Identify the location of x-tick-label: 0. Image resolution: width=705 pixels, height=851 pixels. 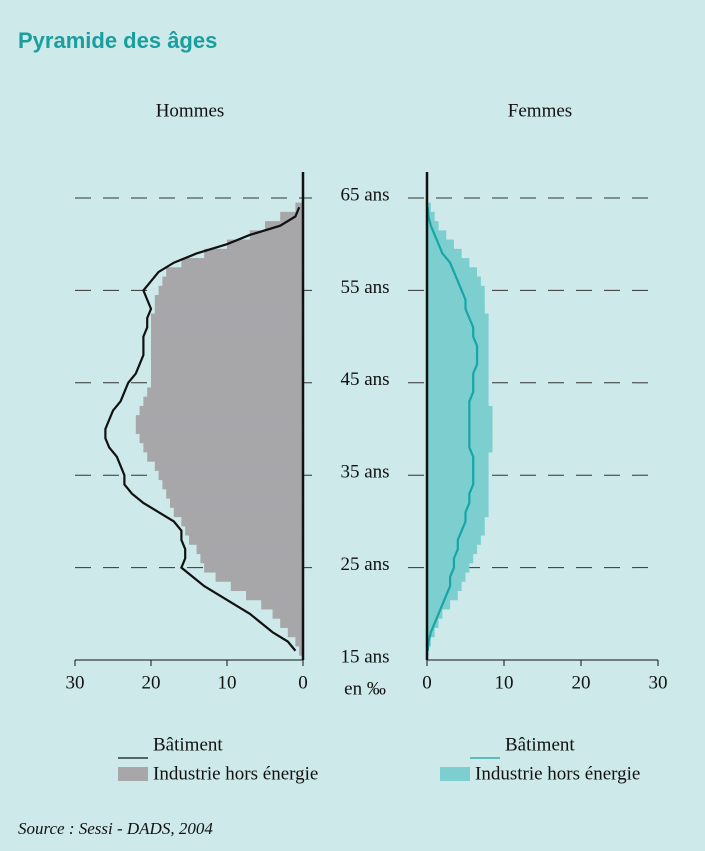
(303, 682).